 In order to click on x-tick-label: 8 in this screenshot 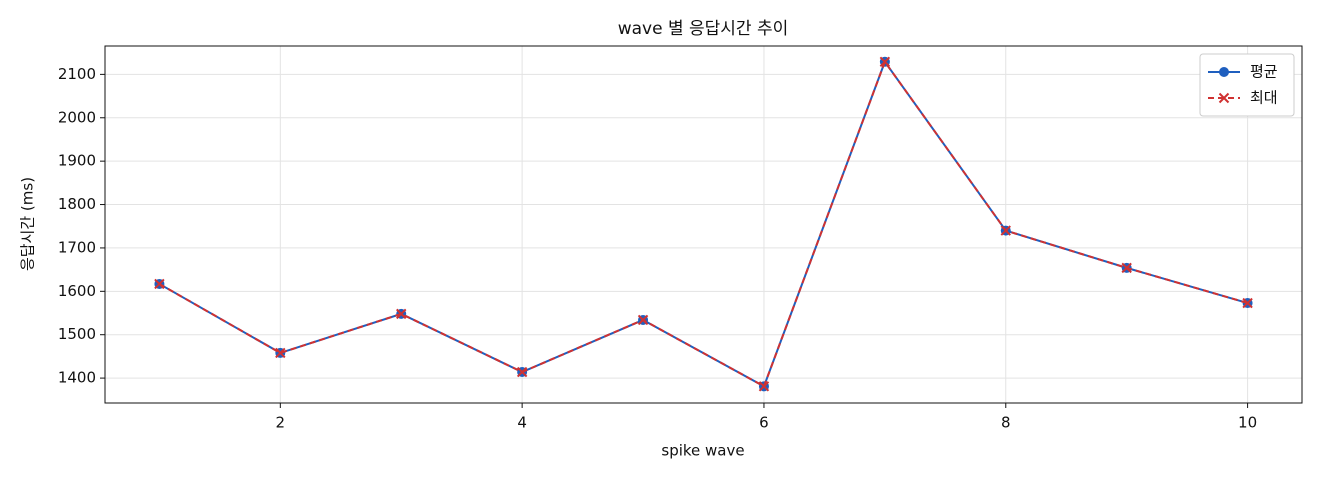, I will do `click(1006, 423)`.